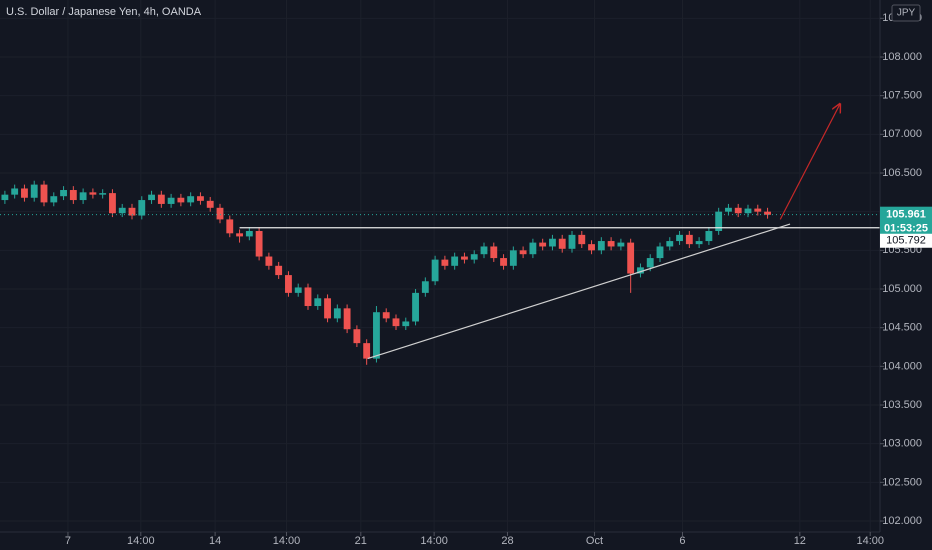 The image size is (932, 550). Describe the element at coordinates (906, 221) in the screenshot. I see `last-price-box` at that location.